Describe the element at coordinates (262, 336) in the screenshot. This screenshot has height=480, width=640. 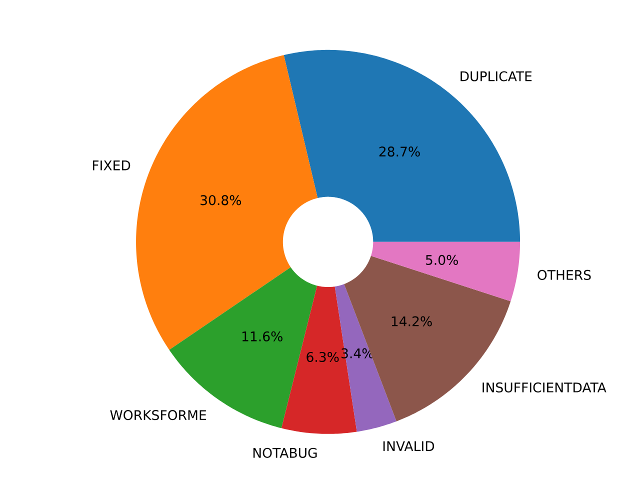
I see `data-label: 11.6%` at that location.